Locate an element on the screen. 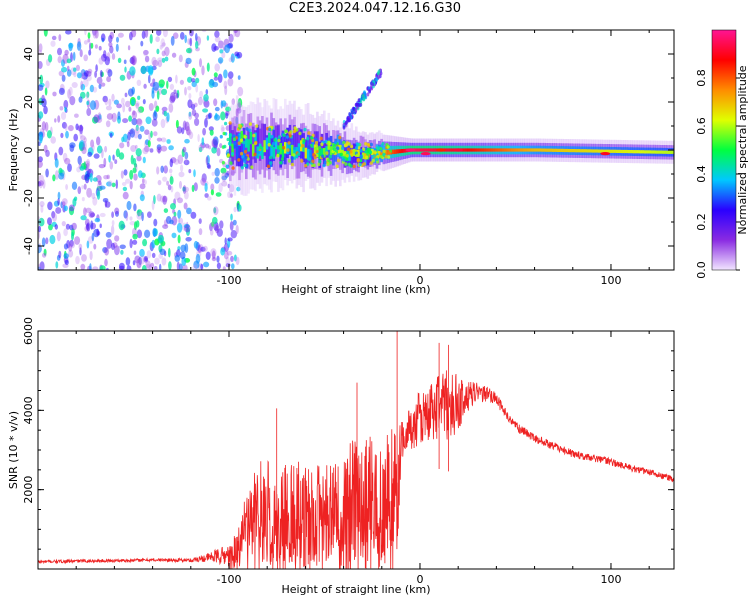  spectral-hotspot is located at coordinates (458, 150).